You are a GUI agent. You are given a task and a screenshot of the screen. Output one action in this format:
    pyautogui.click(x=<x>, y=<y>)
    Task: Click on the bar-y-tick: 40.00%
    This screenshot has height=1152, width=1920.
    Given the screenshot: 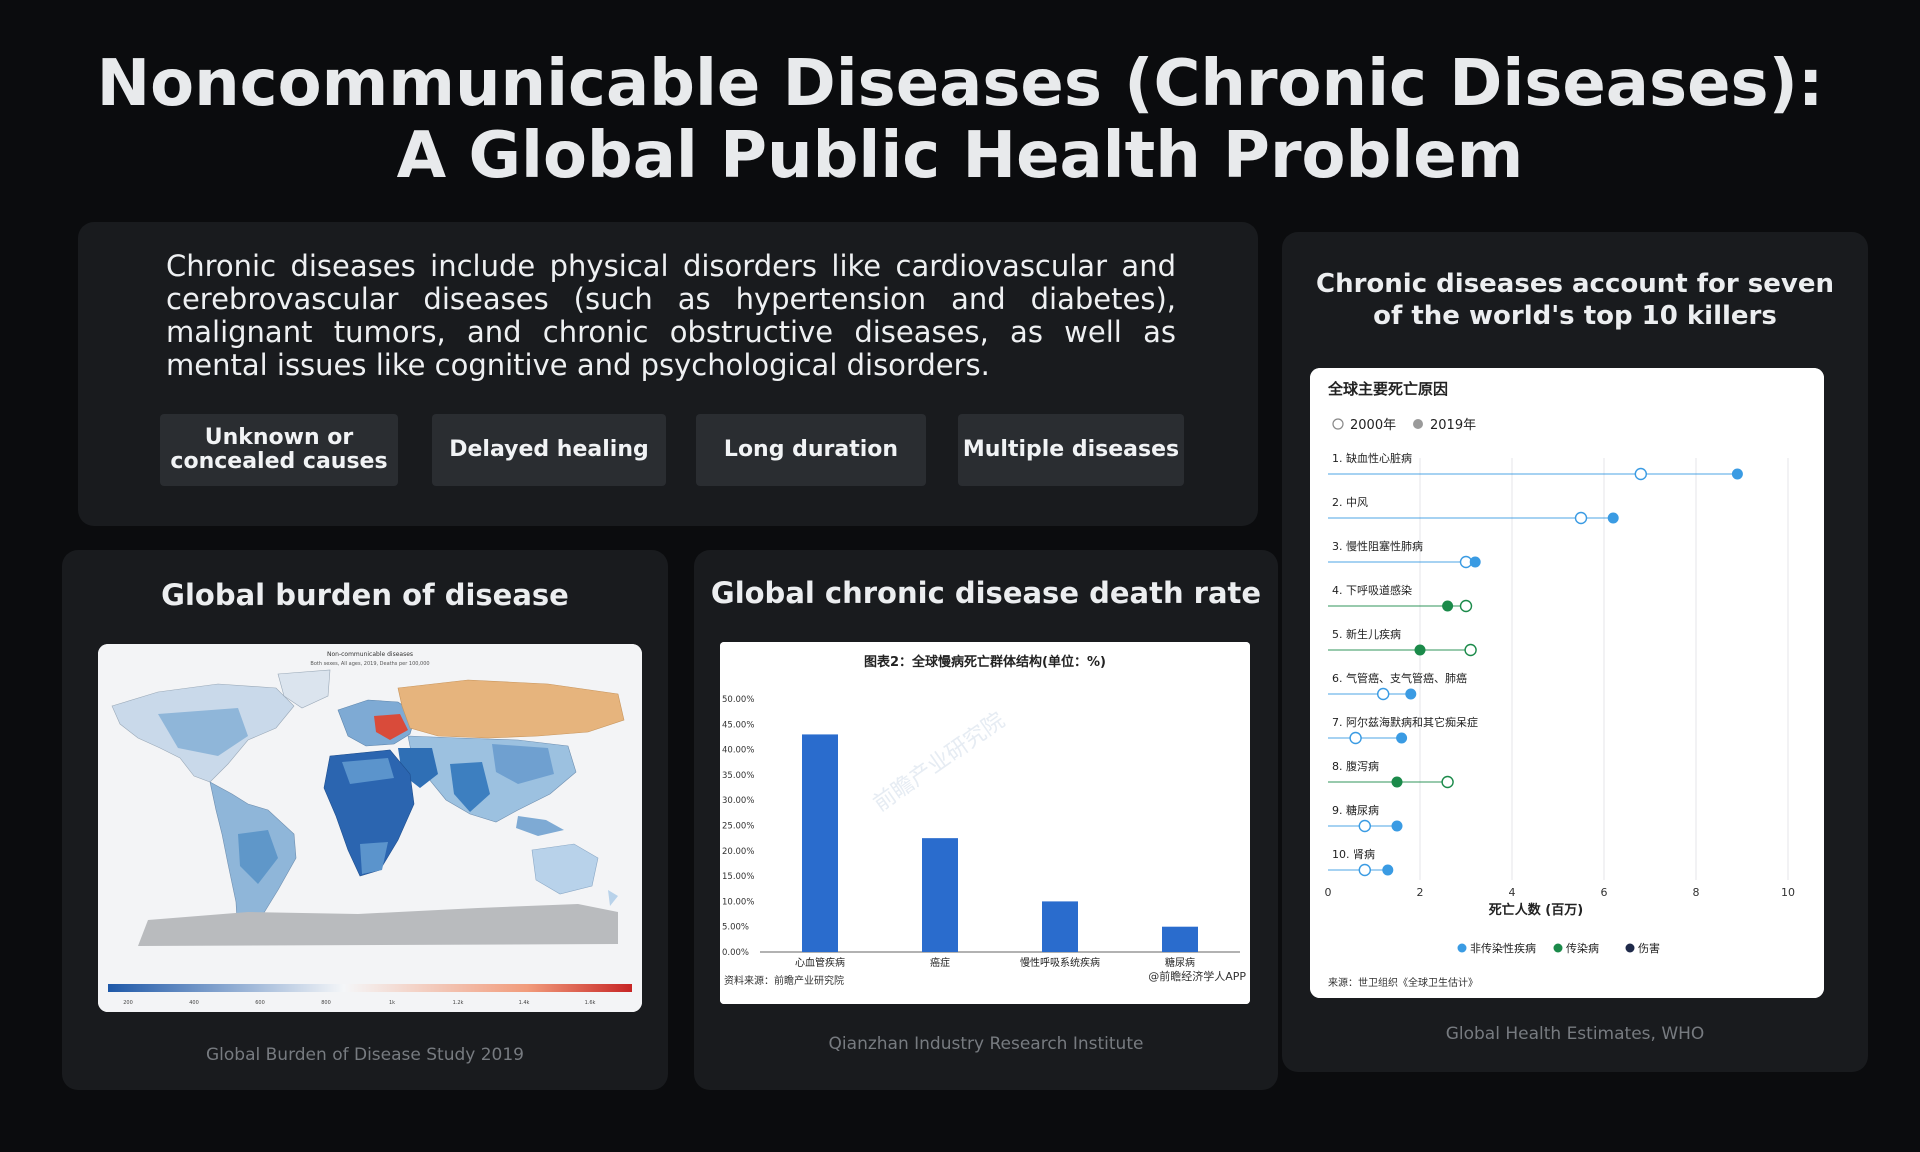 What is the action you would take?
    pyautogui.click(x=738, y=751)
    